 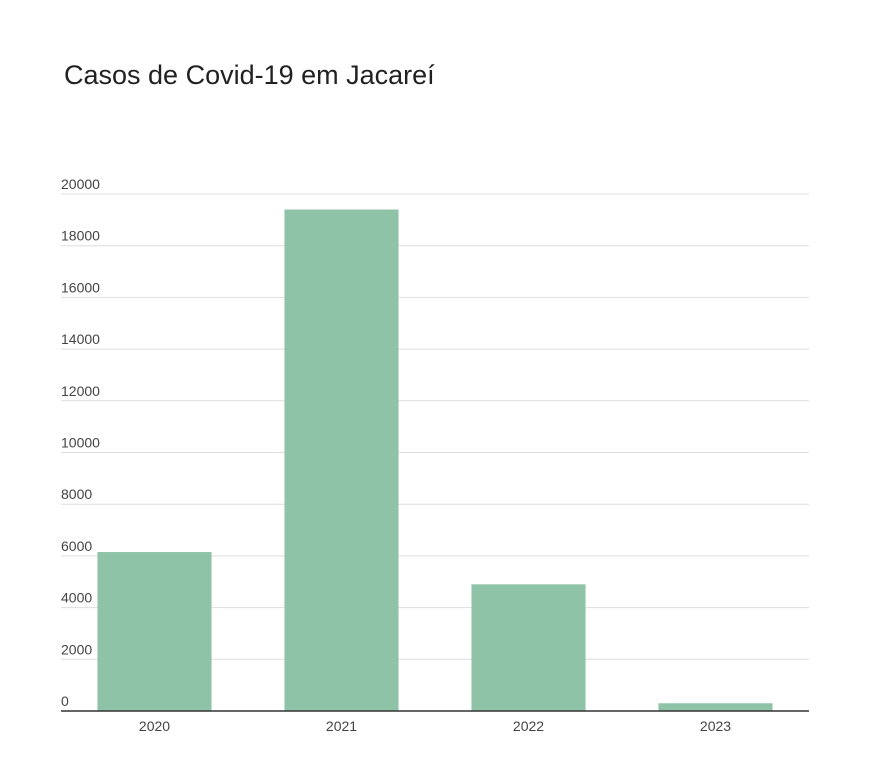 What do you see at coordinates (76, 494) in the screenshot?
I see `y-tick-label: 8000` at bounding box center [76, 494].